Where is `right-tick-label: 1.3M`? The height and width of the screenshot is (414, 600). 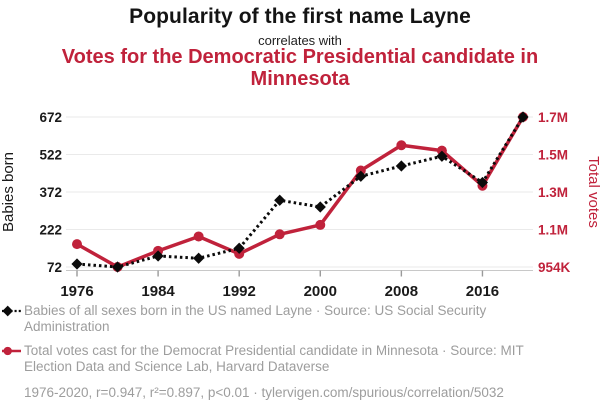
right-tick-label: 1.3M is located at coordinates (553, 192).